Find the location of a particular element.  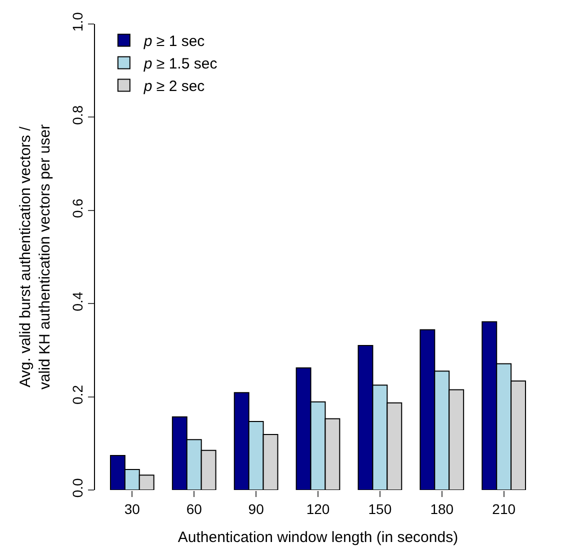

x-tick-label: 180 is located at coordinates (442, 508).